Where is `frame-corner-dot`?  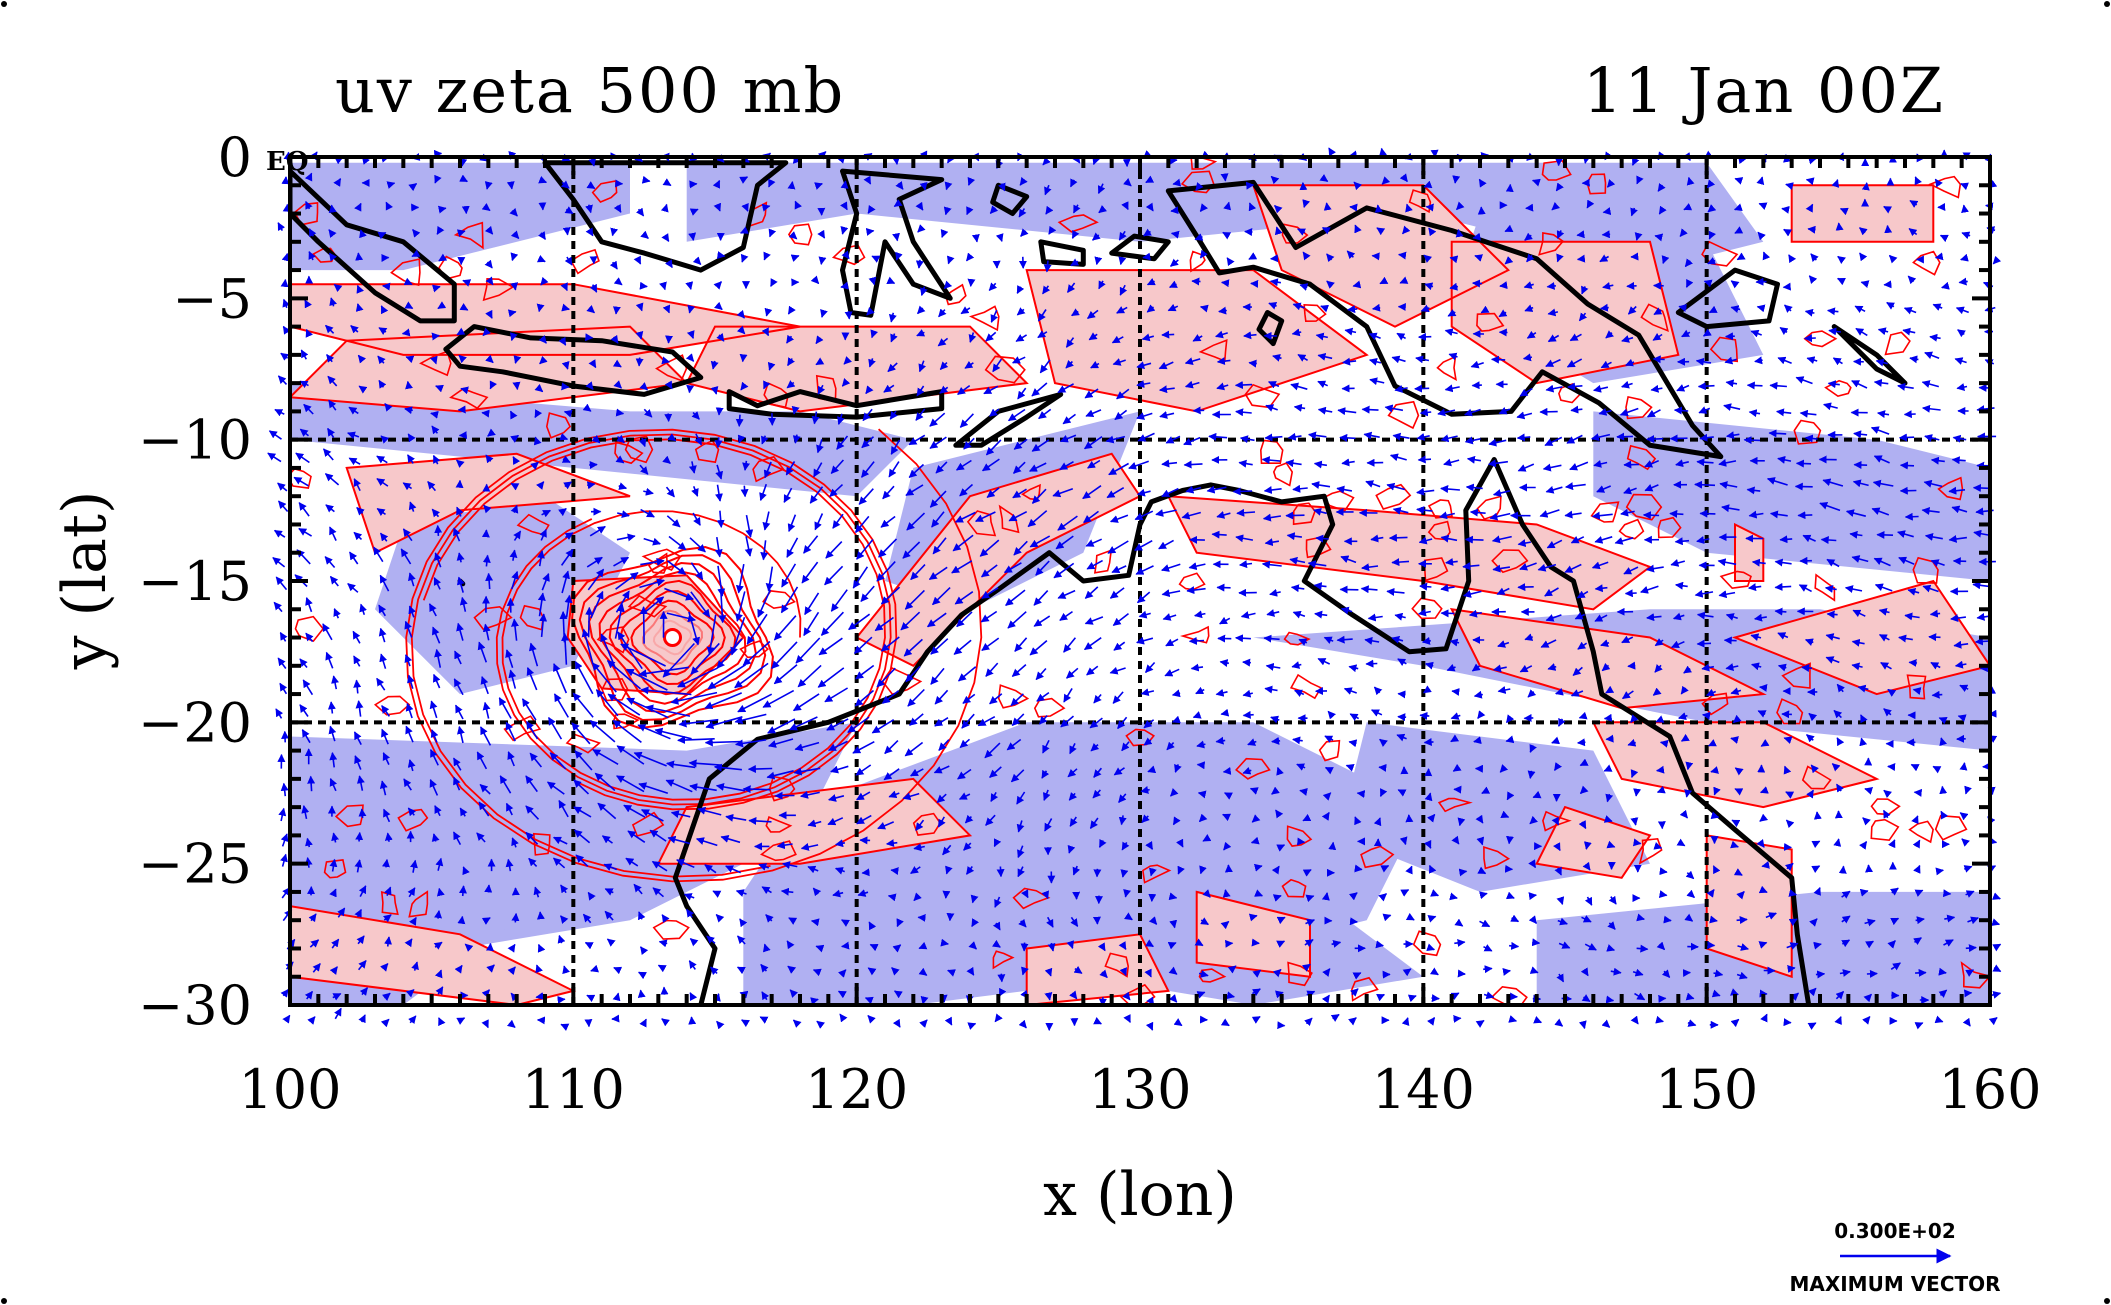 frame-corner-dot is located at coordinates (2107, 1301).